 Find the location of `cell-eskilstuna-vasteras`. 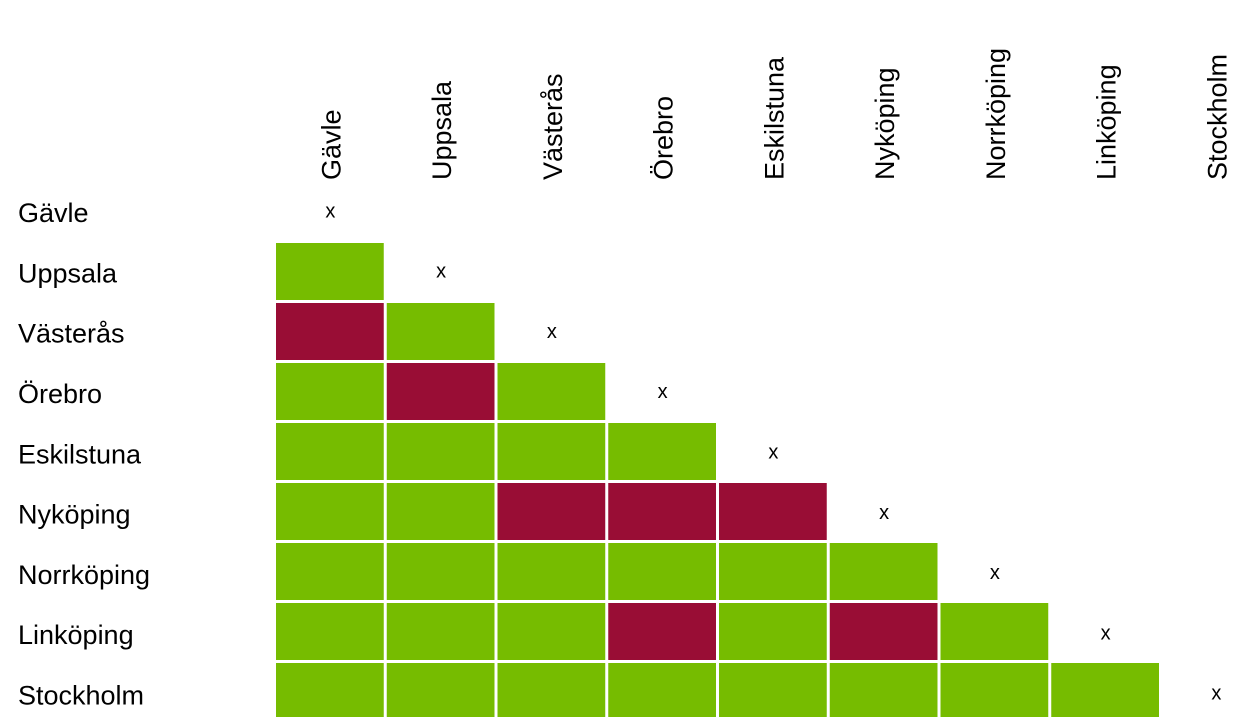

cell-eskilstuna-vasteras is located at coordinates (551, 451).